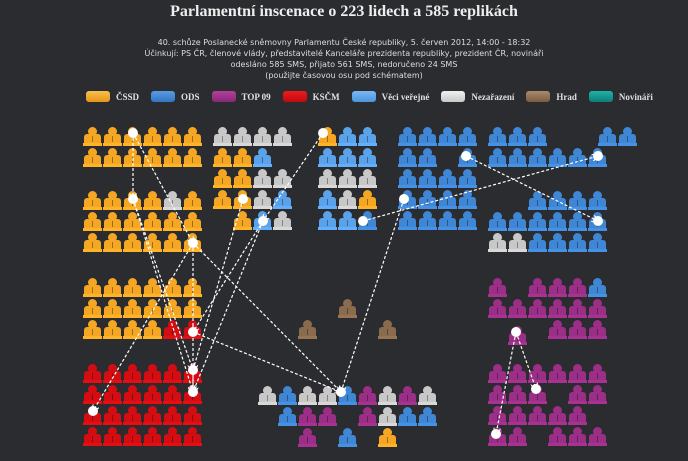 The image size is (688, 461). What do you see at coordinates (307, 330) in the screenshot?
I see `seat-hrad` at bounding box center [307, 330].